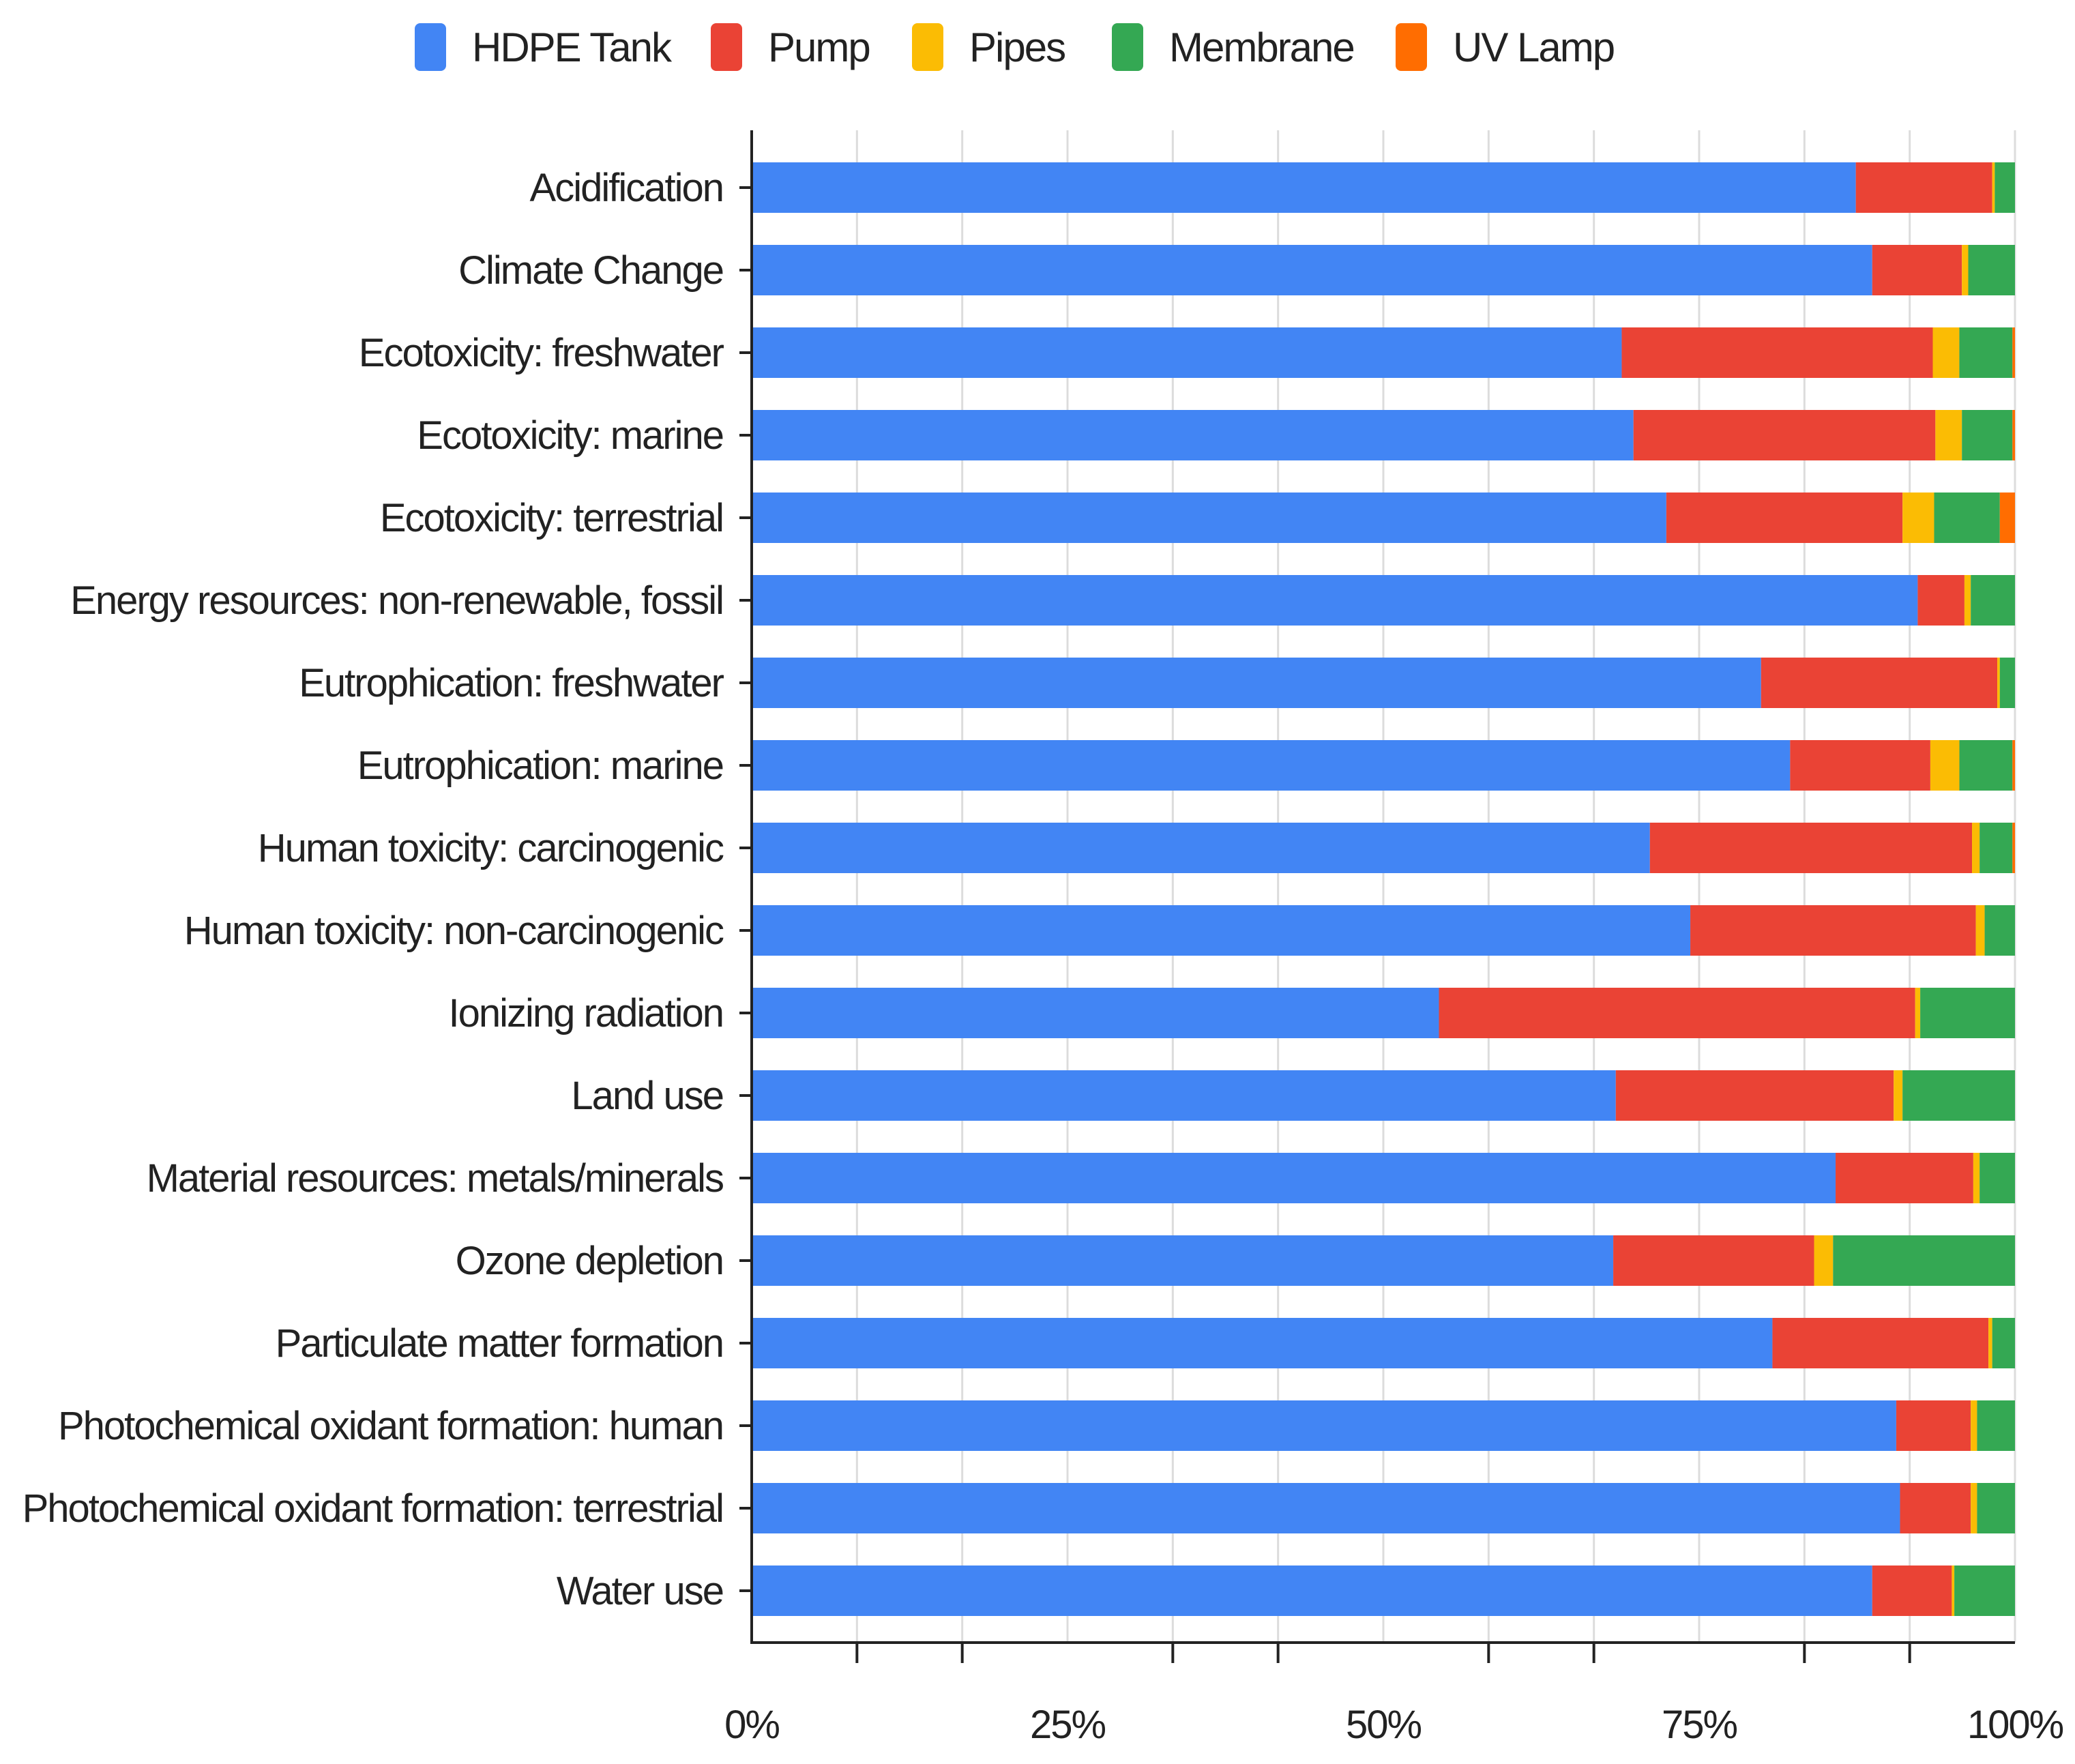  Describe the element at coordinates (491, 848) in the screenshot. I see `category-label: Human toxicity: carcinogenic` at that location.